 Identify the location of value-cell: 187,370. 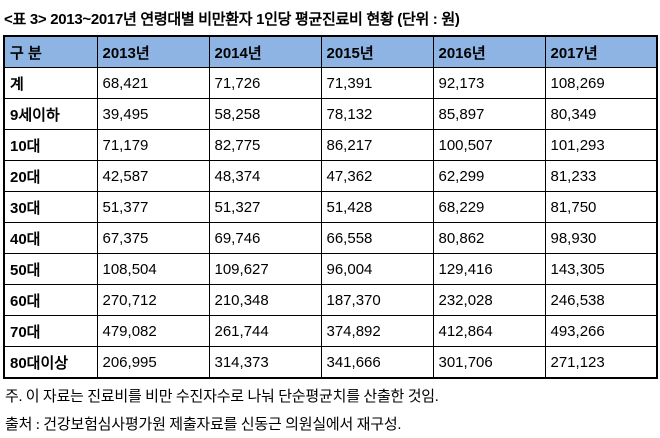
(377, 300).